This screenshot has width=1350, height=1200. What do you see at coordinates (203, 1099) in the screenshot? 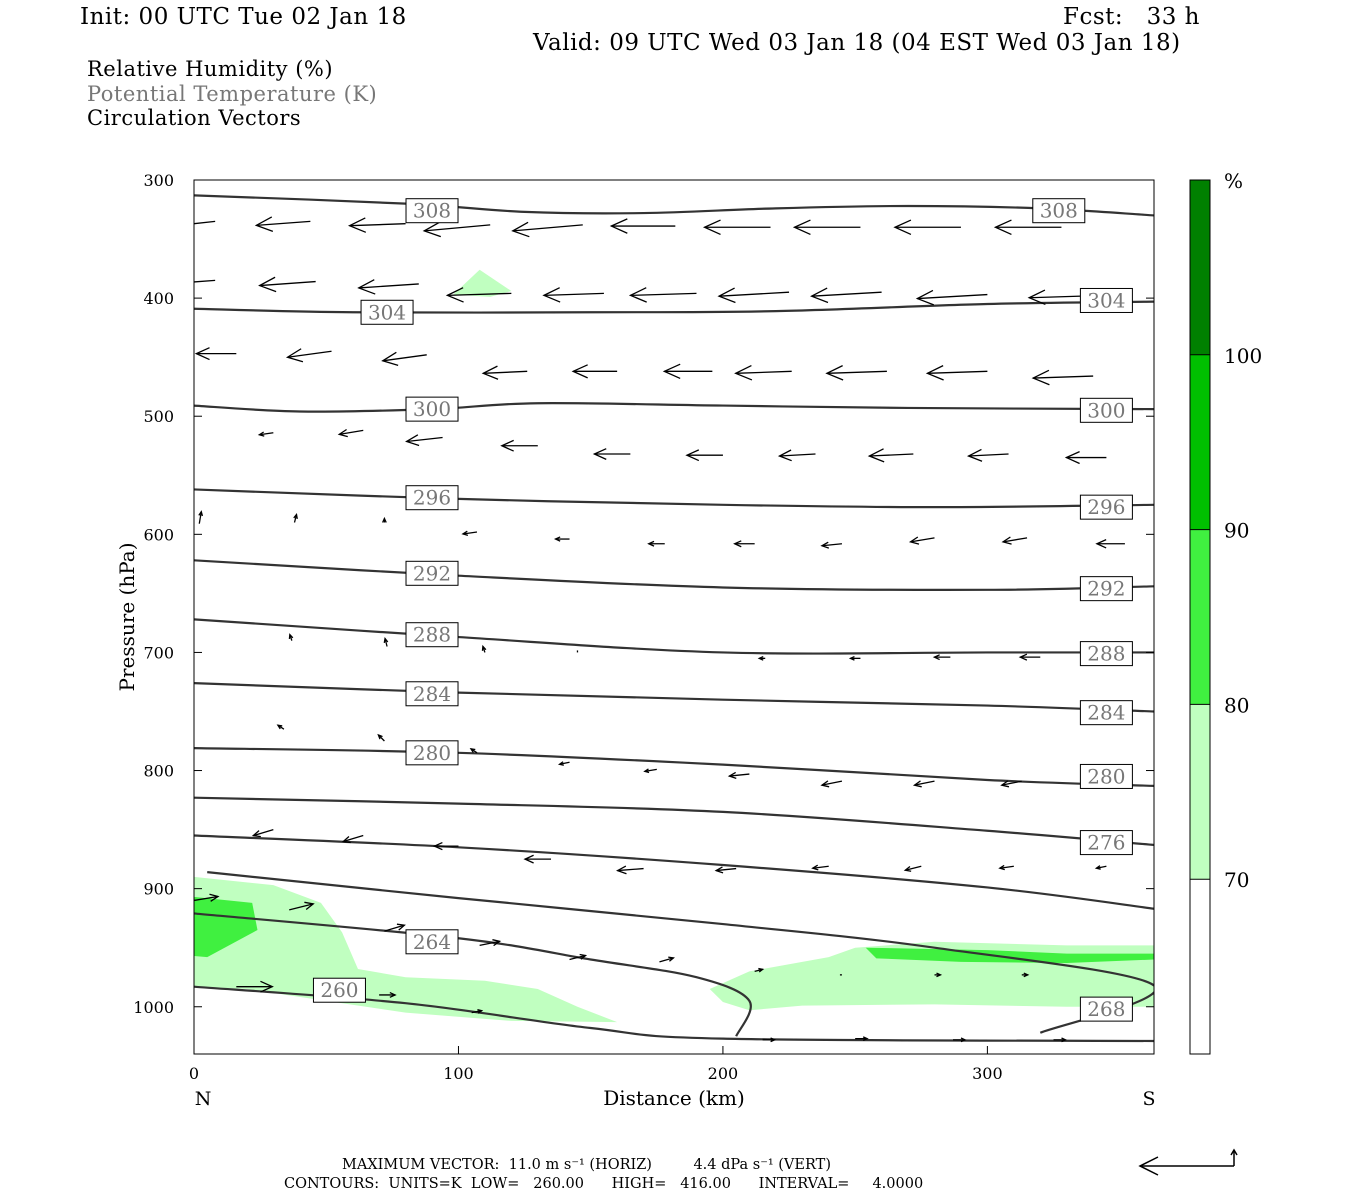
I see `x-end-label-n: N` at bounding box center [203, 1099].